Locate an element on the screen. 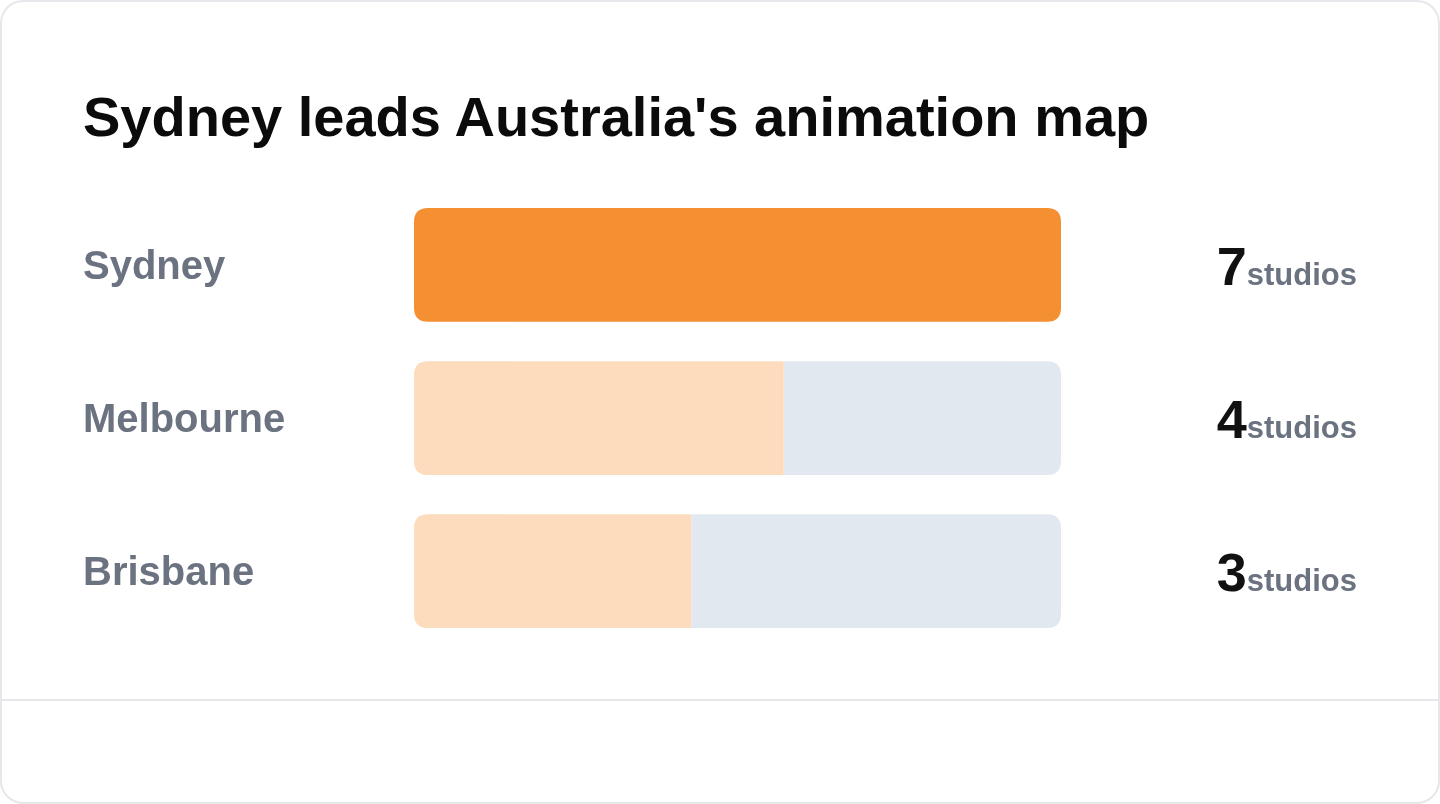 Image resolution: width=1440 pixels, height=804 pixels. y-tick-label: Melbourne is located at coordinates (184, 418).